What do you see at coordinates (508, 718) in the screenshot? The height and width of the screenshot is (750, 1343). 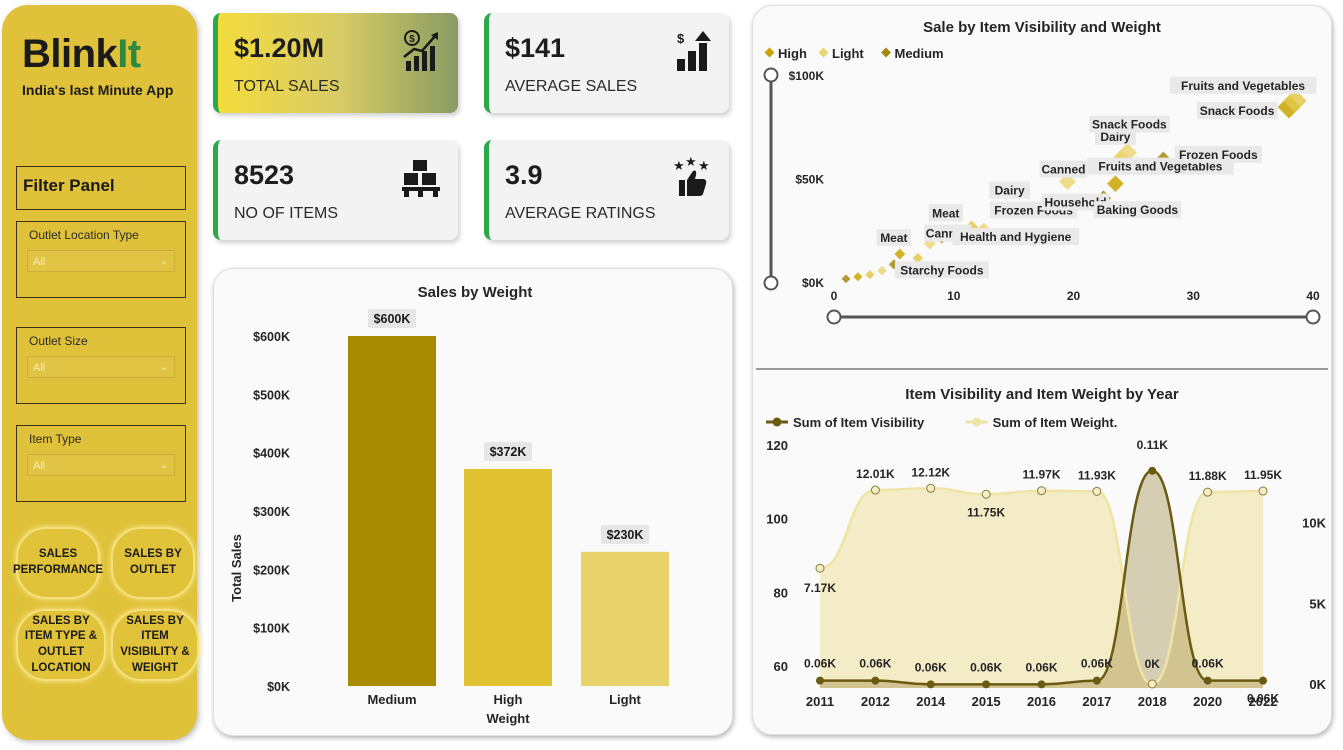 I see `bar-chart-xlabel: Weight` at bounding box center [508, 718].